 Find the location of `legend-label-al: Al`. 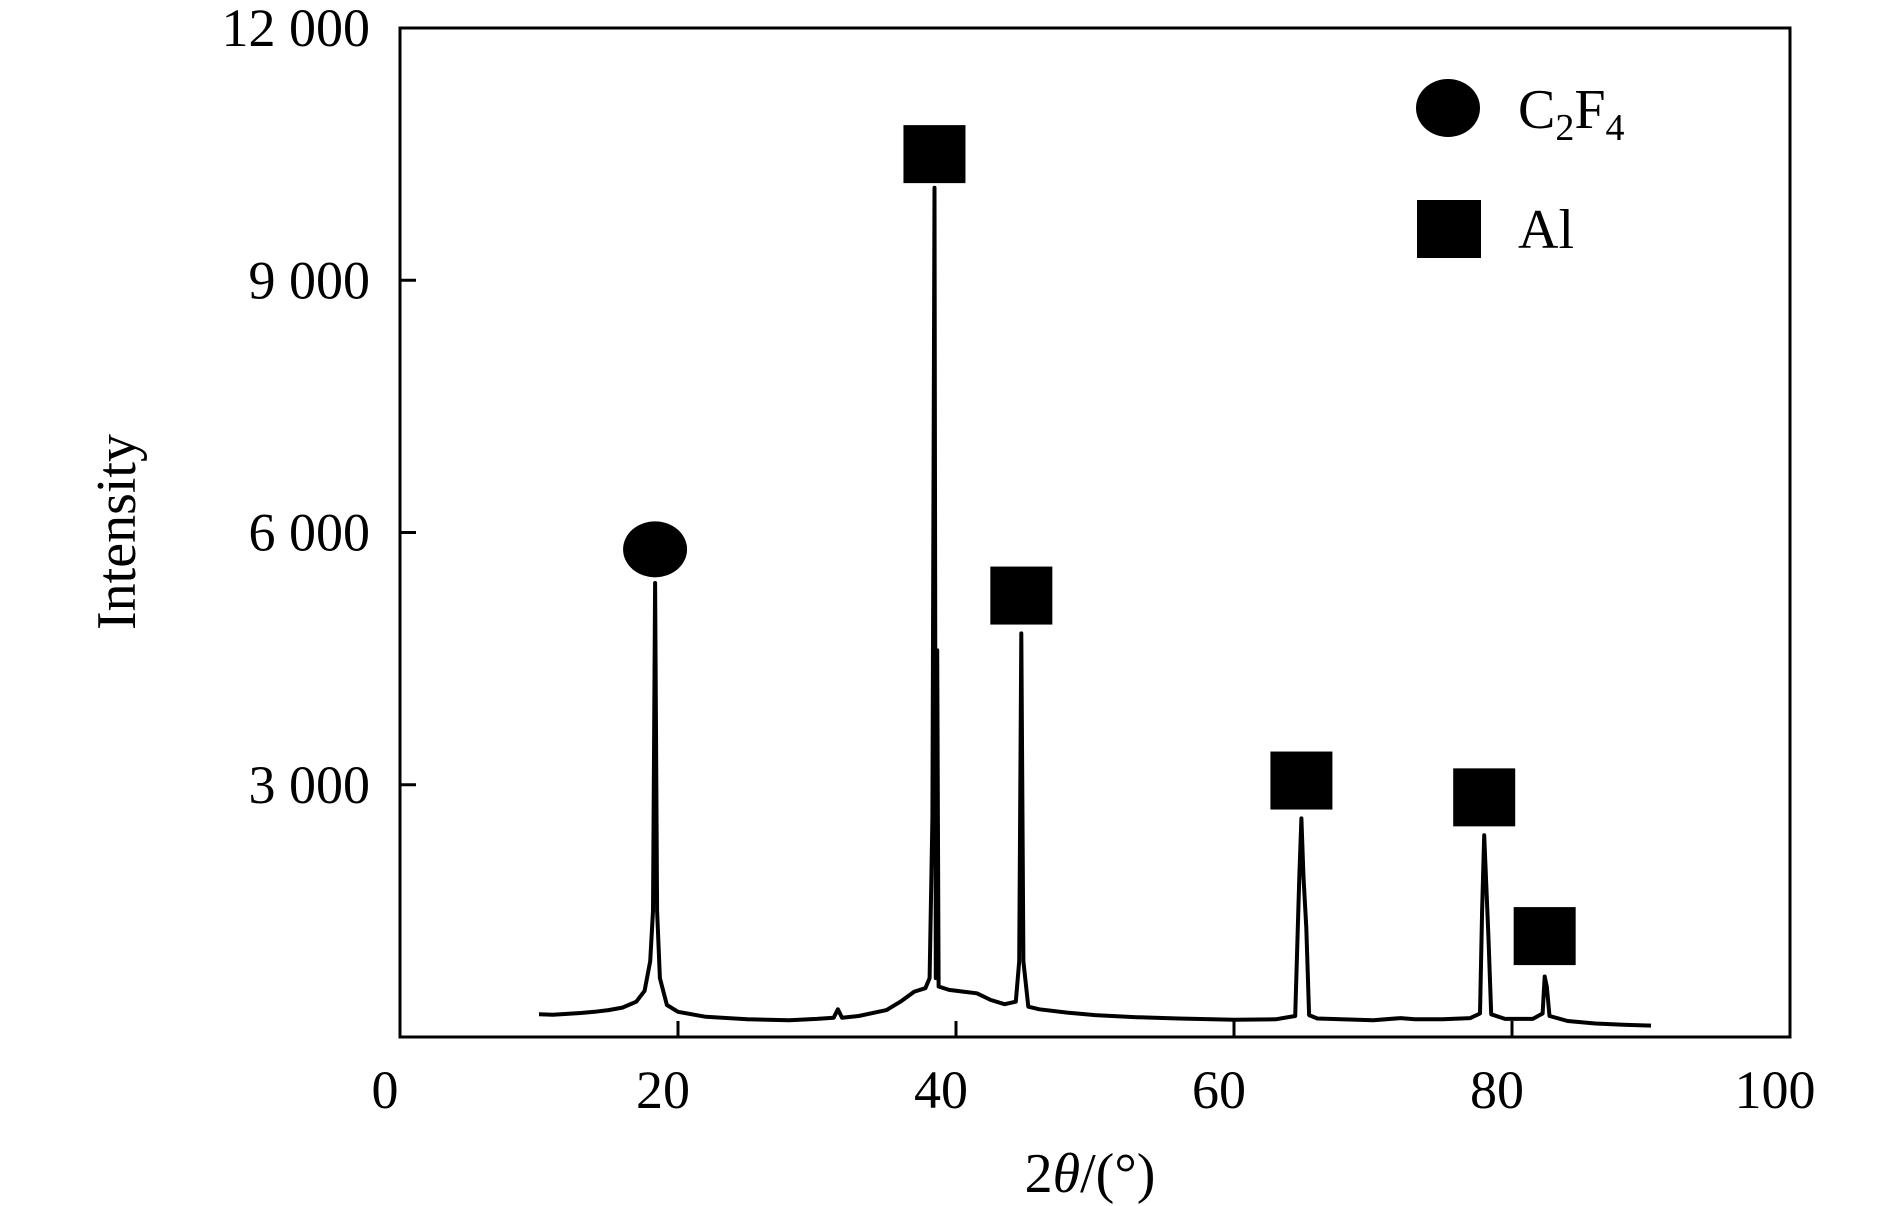

legend-label-al: Al is located at coordinates (1546, 230).